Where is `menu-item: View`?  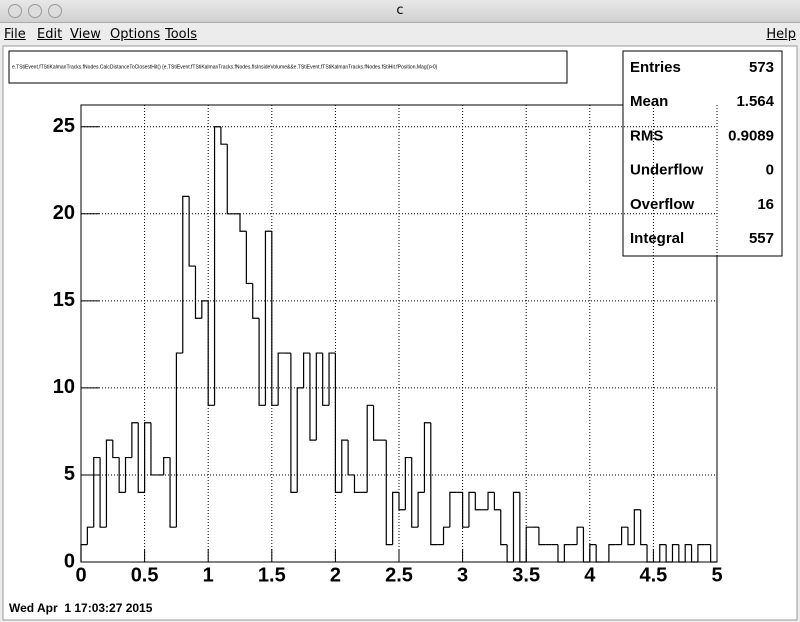 menu-item: View is located at coordinates (85, 34).